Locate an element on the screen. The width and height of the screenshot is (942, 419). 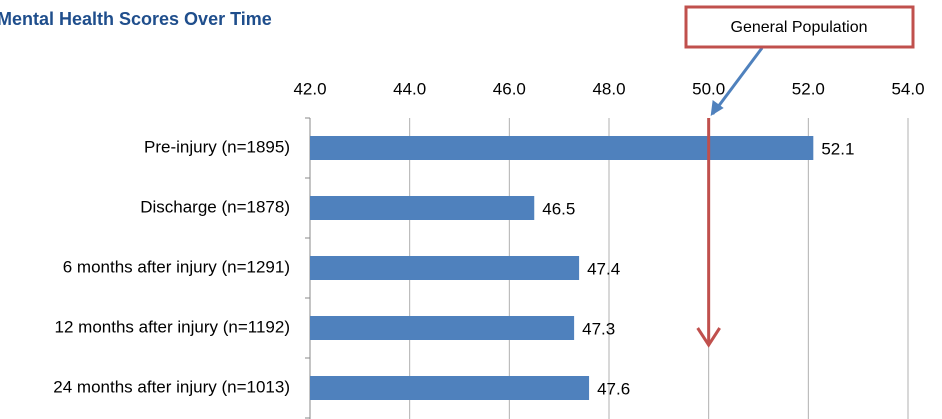
value-label: 47.4 is located at coordinates (603, 268).